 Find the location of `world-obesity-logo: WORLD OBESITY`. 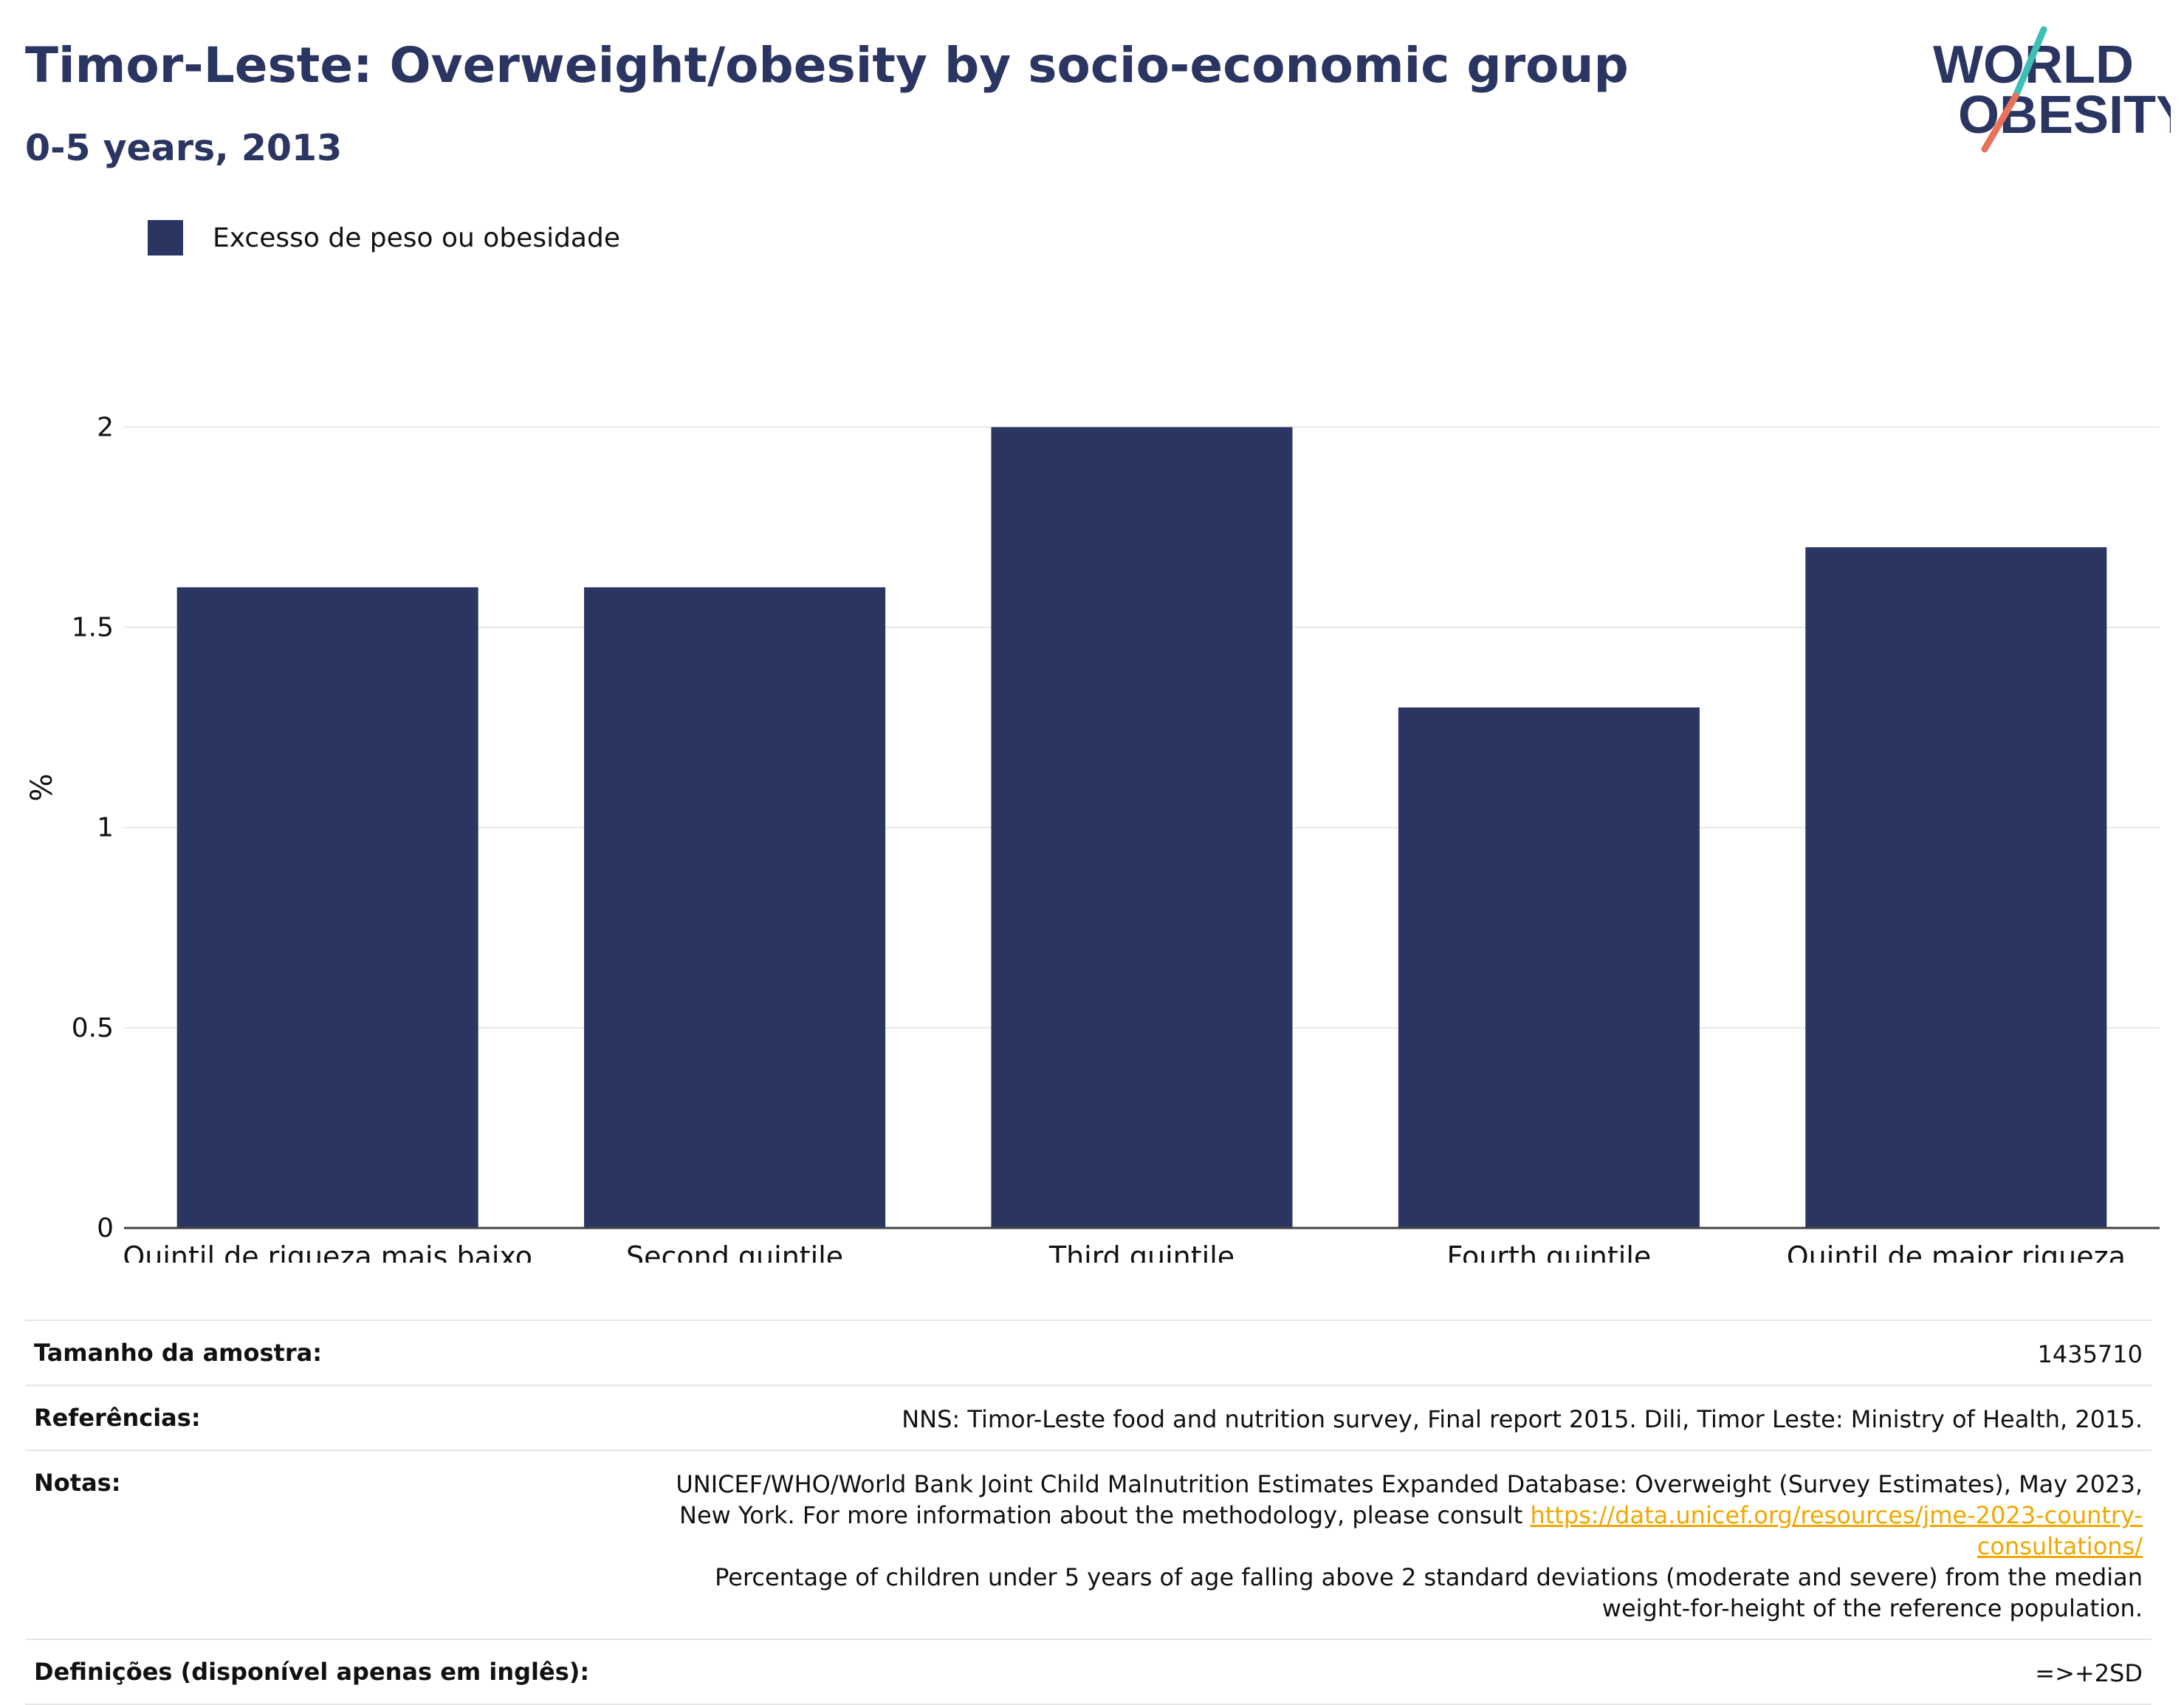

world-obesity-logo: WORLD OBESITY is located at coordinates (2052, 89).